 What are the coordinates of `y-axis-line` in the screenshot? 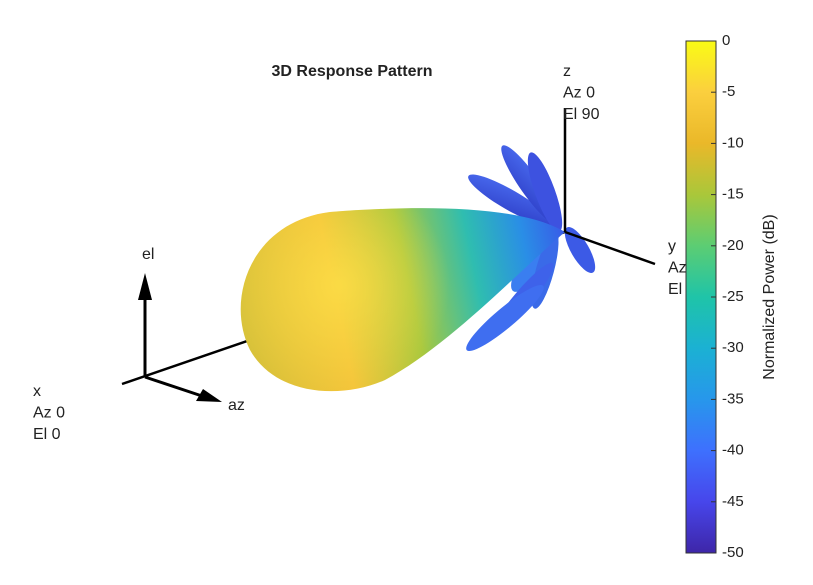 It's located at (610, 248).